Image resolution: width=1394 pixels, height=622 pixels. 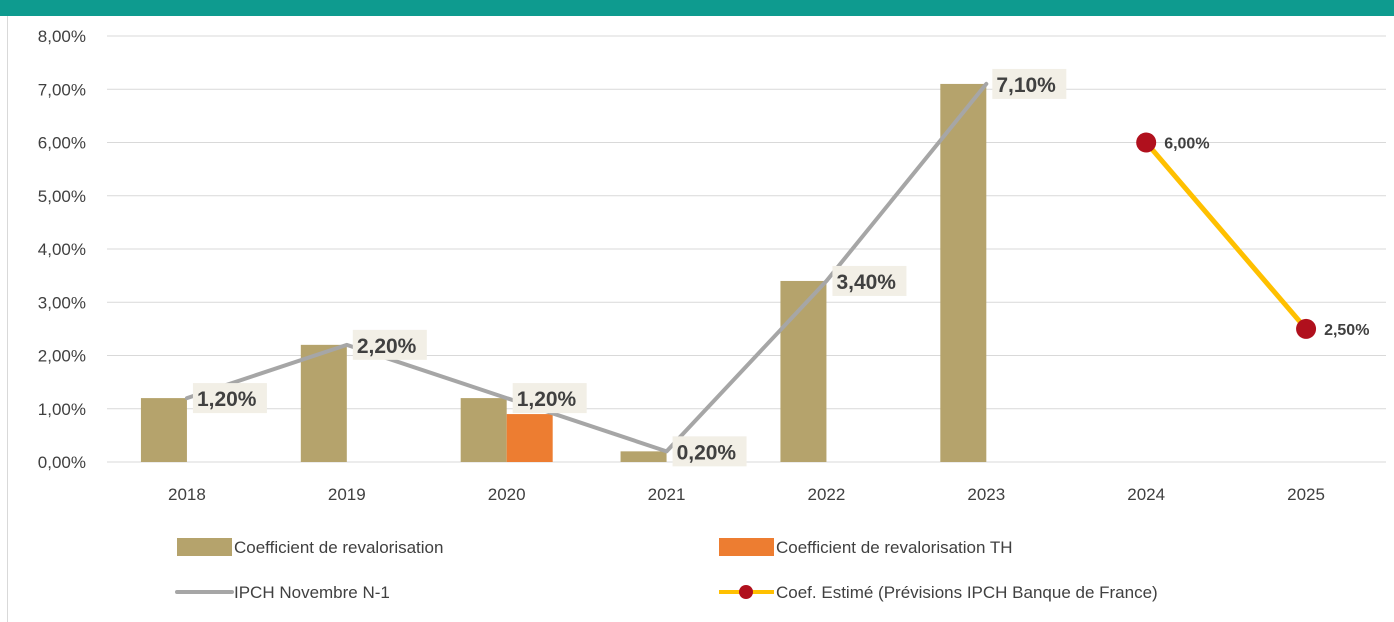 What do you see at coordinates (312, 592) in the screenshot?
I see `legend-label: IPCH Novembre N-1` at bounding box center [312, 592].